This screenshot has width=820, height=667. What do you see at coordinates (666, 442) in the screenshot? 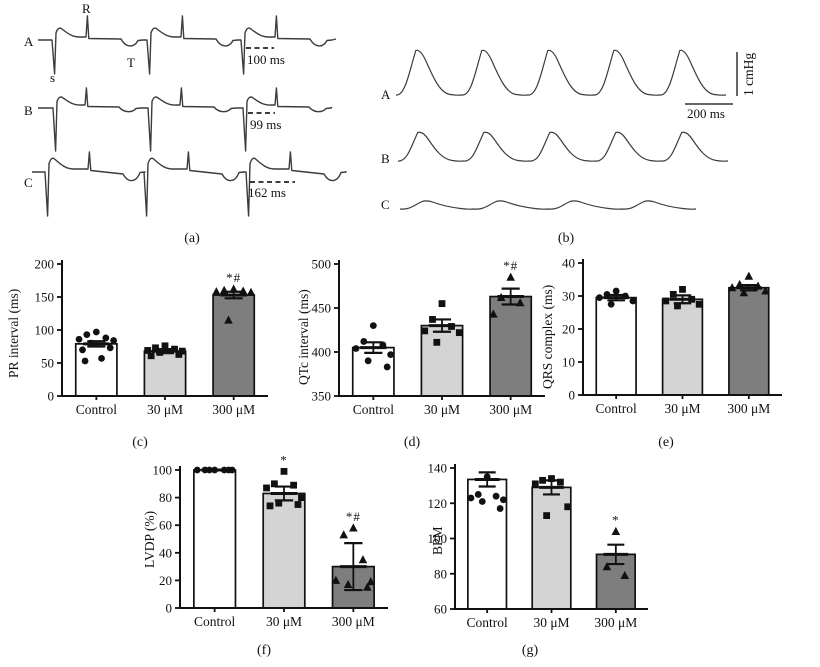
I see `panel-e-caption: (e)` at bounding box center [666, 442].